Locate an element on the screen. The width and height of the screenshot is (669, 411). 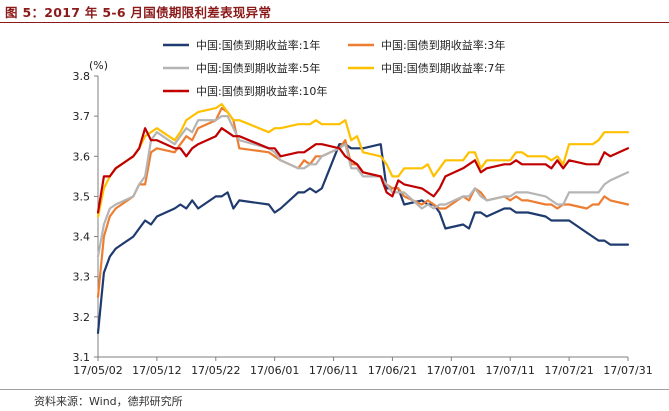
y-tick-label: 3.7 is located at coordinates (82, 116).